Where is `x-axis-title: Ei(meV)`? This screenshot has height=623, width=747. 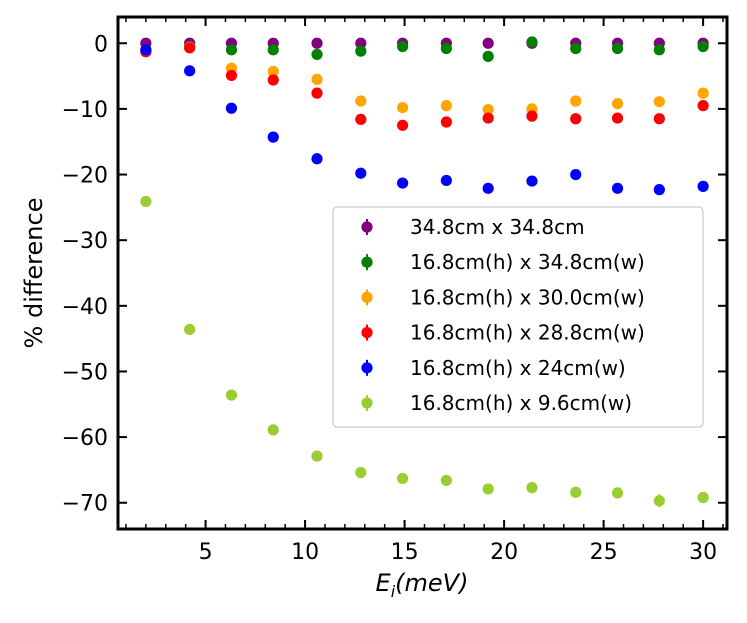 x-axis-title: Ei(meV) is located at coordinates (422, 585).